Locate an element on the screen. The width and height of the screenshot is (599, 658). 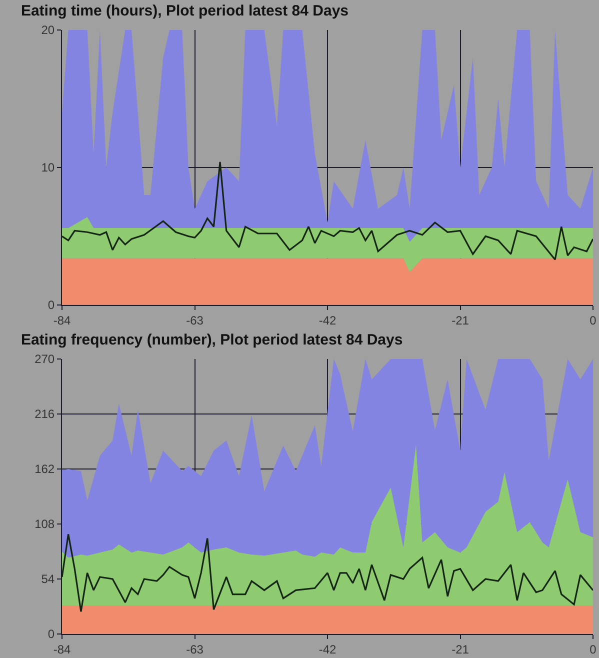
y-tick-label: 20 is located at coordinates (48, 30).